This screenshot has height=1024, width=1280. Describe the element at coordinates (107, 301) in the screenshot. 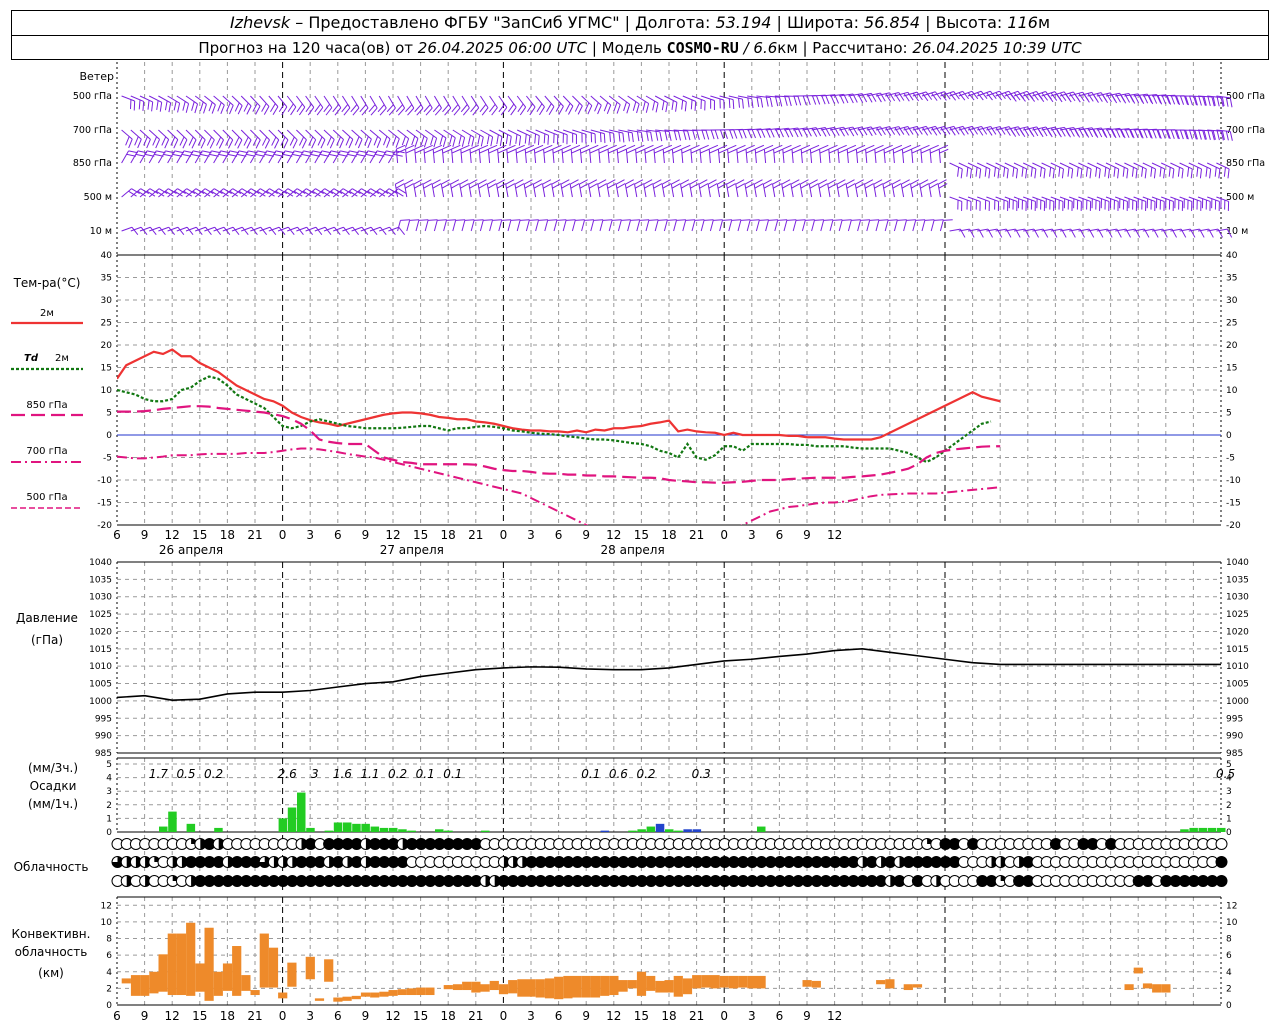

I see `temp-tick-left: 30` at that location.